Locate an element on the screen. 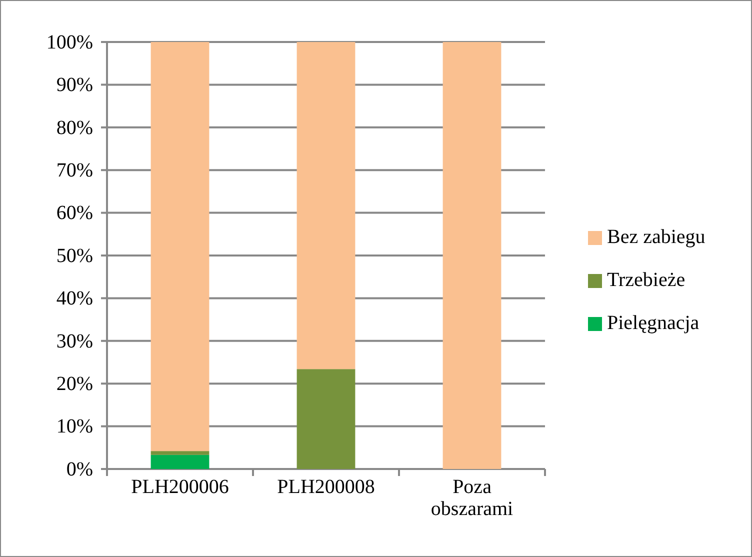 This screenshot has width=752, height=557. legend-label: Pielęgnacja is located at coordinates (653, 323).